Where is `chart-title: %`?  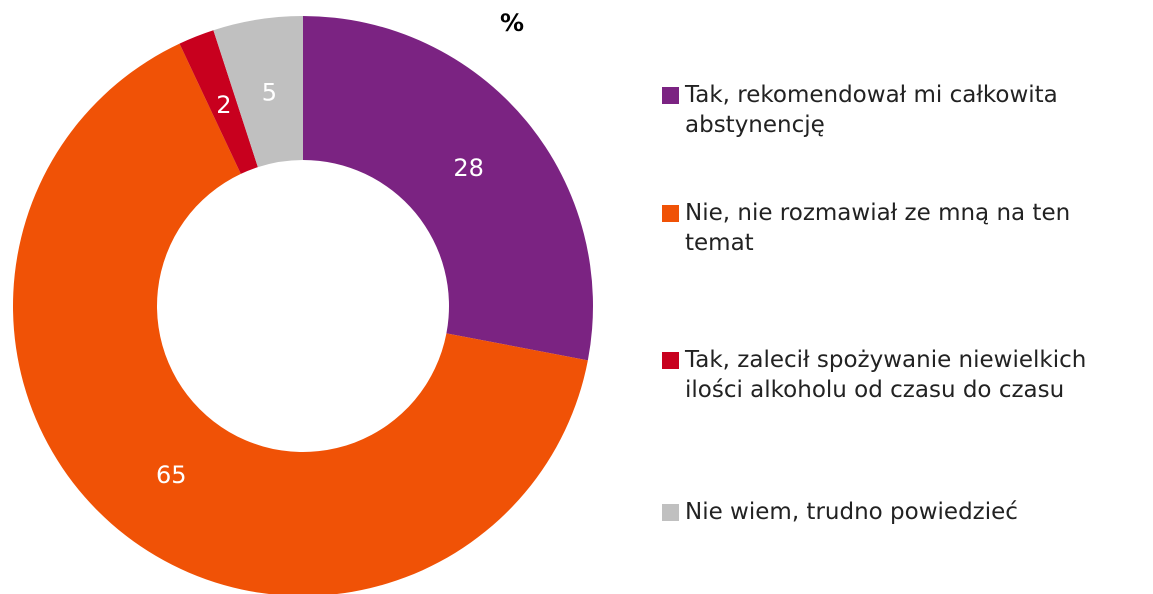
chart-title: % is located at coordinates (512, 23).